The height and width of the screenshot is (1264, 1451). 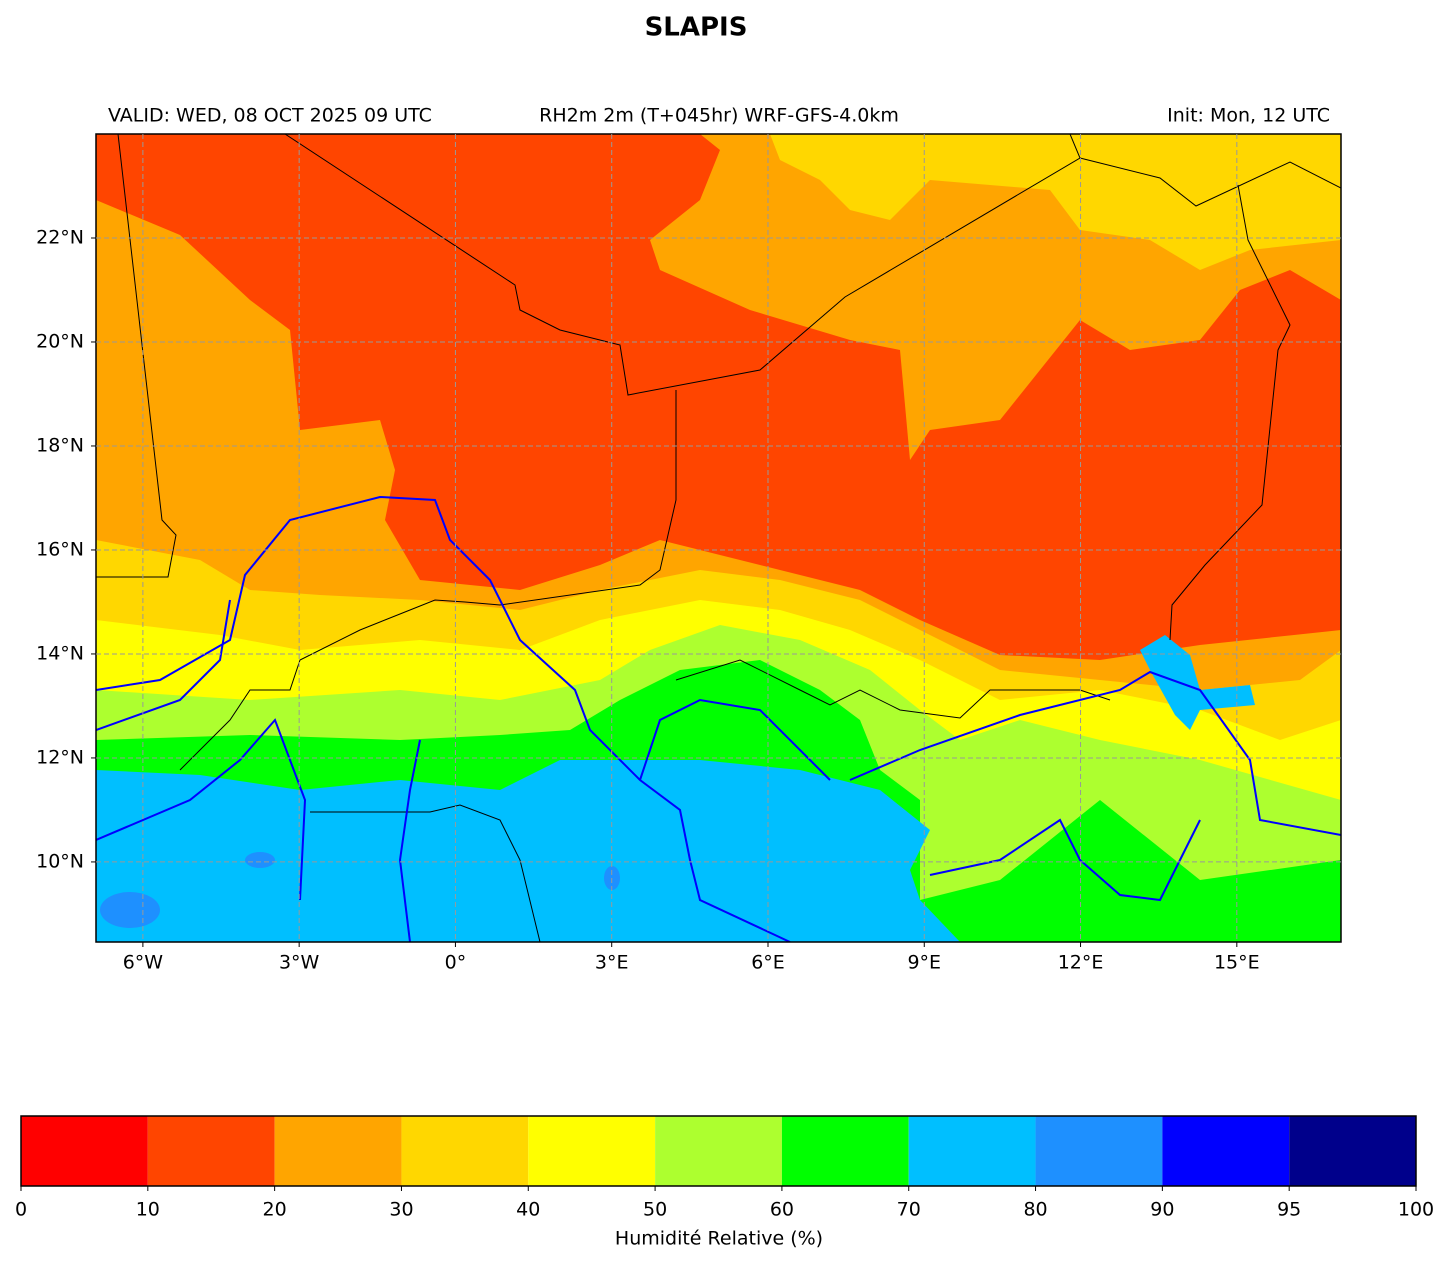 I want to click on x-tick-label: 3°W, so click(x=299, y=963).